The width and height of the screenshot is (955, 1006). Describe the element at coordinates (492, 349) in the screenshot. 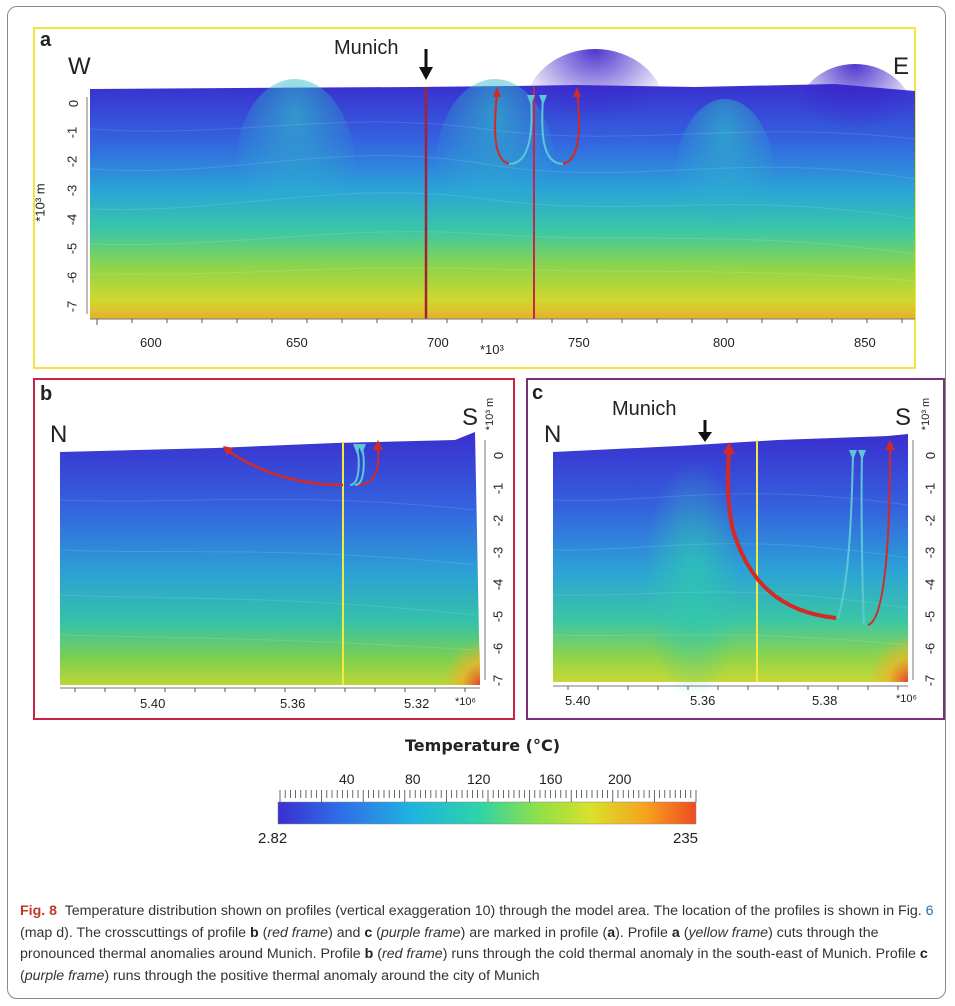

I see `x-unit-a: *10³` at that location.